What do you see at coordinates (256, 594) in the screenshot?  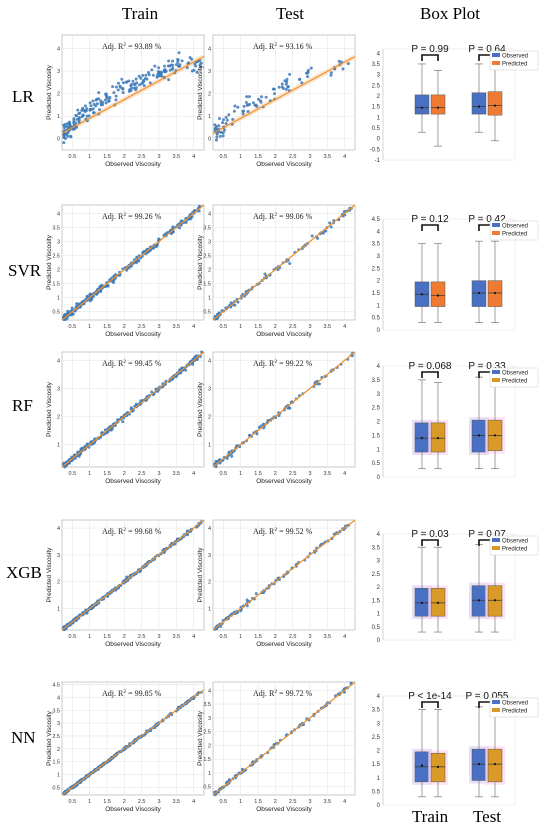 I see `xgb-test-data-point` at bounding box center [256, 594].